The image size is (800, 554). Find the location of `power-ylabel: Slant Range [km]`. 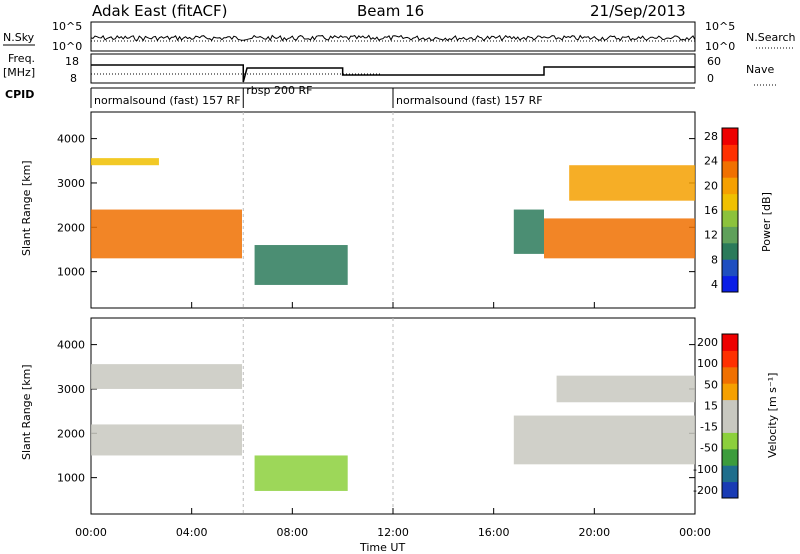

power-ylabel: Slant Range [km] is located at coordinates (26, 208).